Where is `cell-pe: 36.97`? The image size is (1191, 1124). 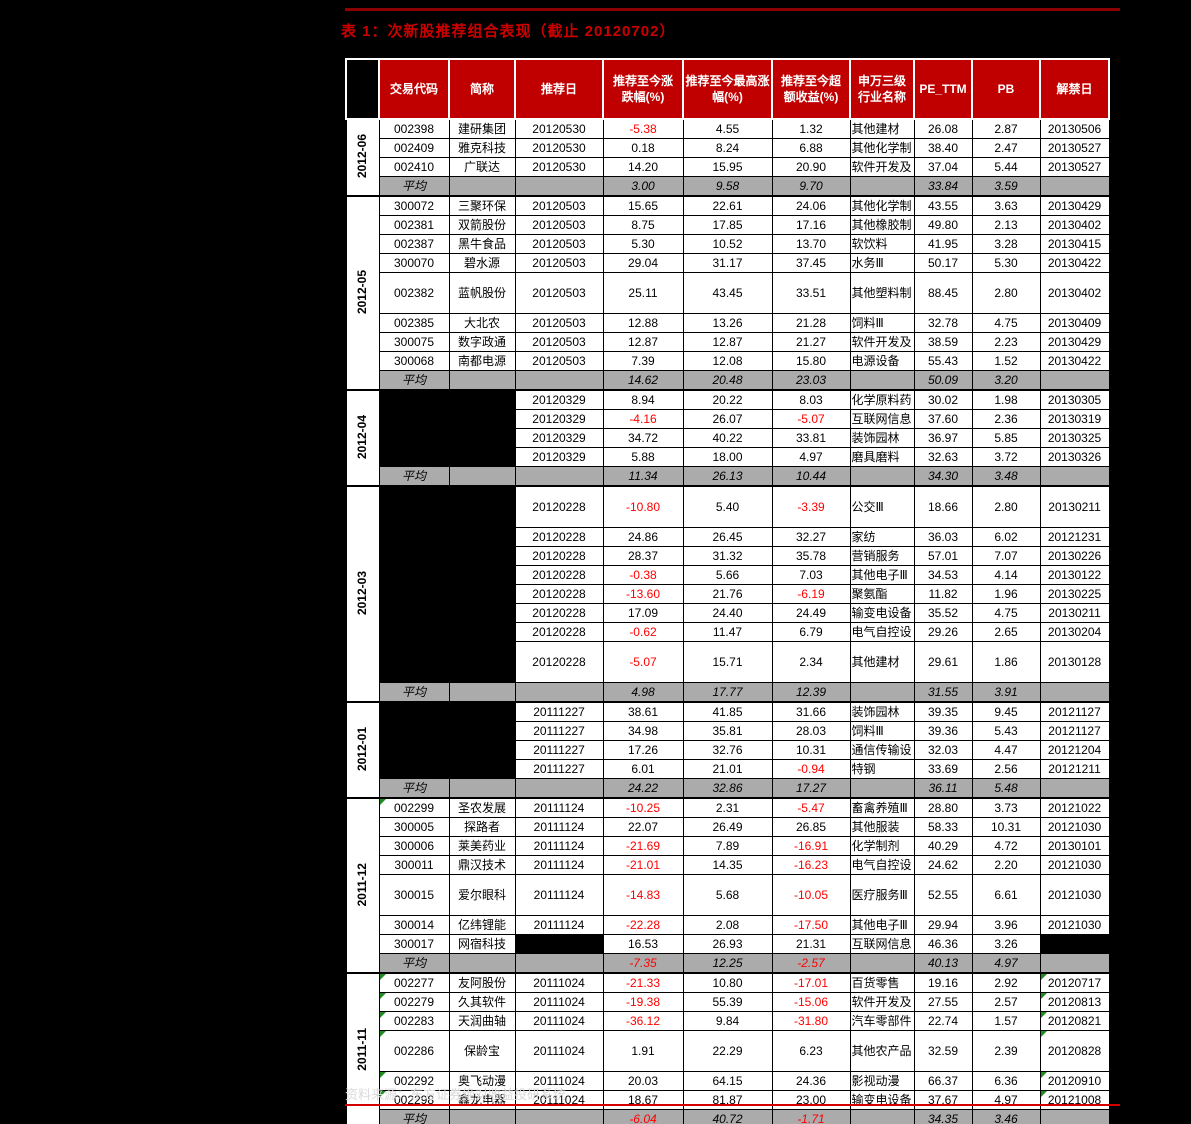 cell-pe: 36.97 is located at coordinates (943, 438).